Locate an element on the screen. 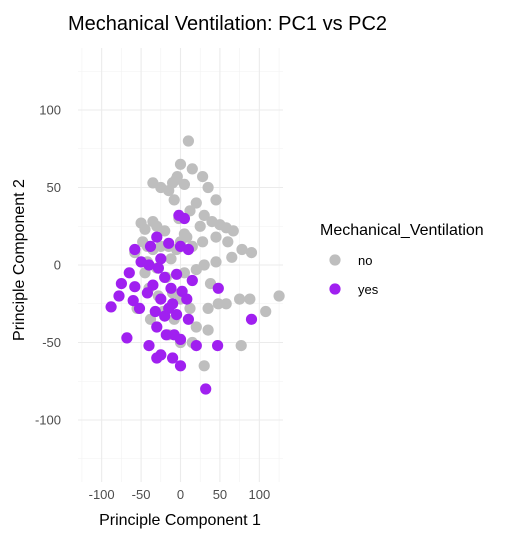 Image resolution: width=523 pixels, height=536 pixels. y-tick-label: 100 is located at coordinates (50, 110).